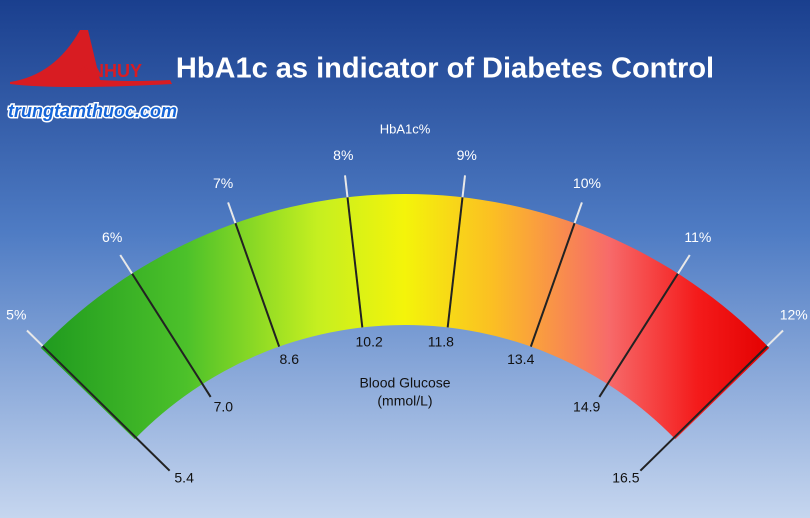 The height and width of the screenshot is (518, 810). I want to click on logo-cross, so click(69, 70).